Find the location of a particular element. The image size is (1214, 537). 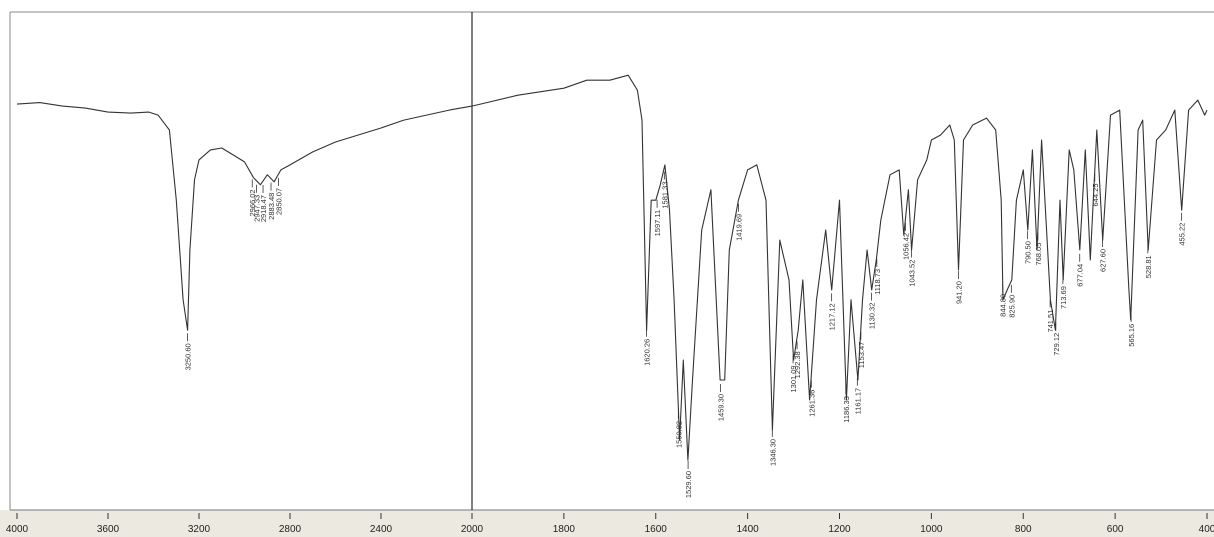

peak-label: 1459.30 is located at coordinates (720, 407).